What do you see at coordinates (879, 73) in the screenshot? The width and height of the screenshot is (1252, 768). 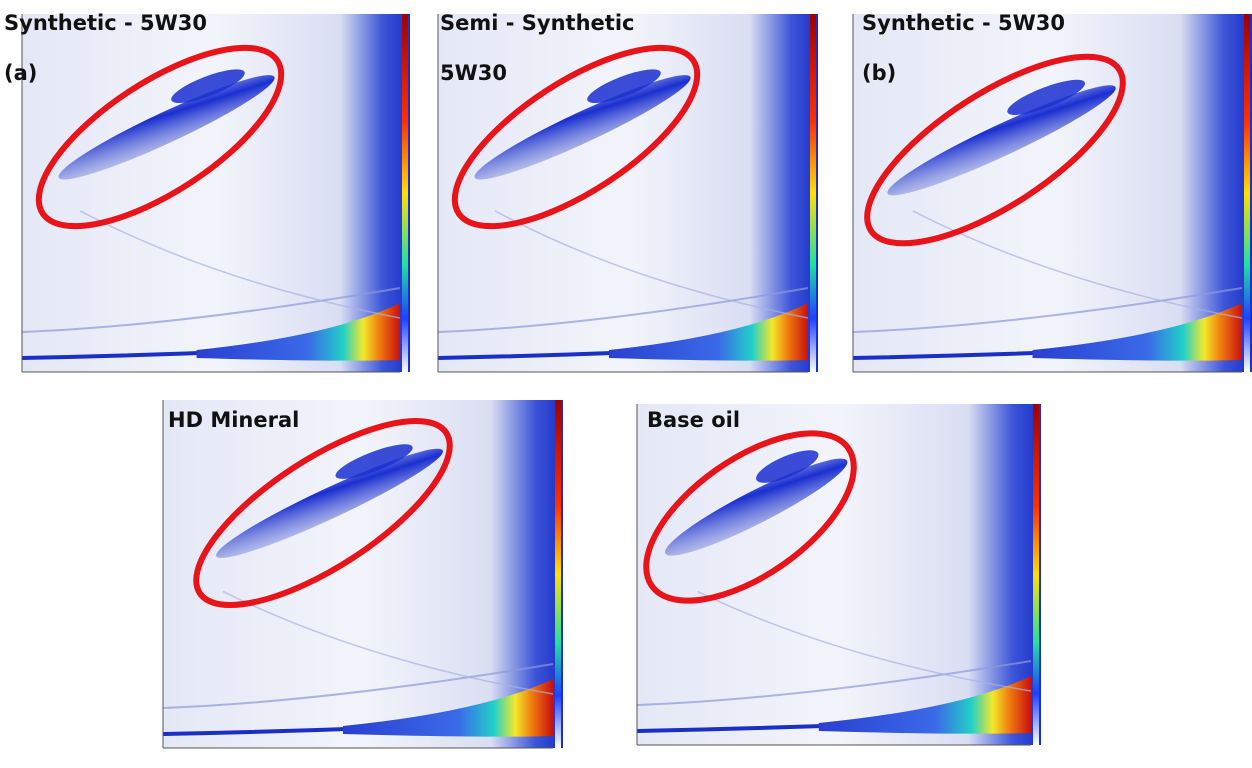 I see `panel-label: (b)` at bounding box center [879, 73].